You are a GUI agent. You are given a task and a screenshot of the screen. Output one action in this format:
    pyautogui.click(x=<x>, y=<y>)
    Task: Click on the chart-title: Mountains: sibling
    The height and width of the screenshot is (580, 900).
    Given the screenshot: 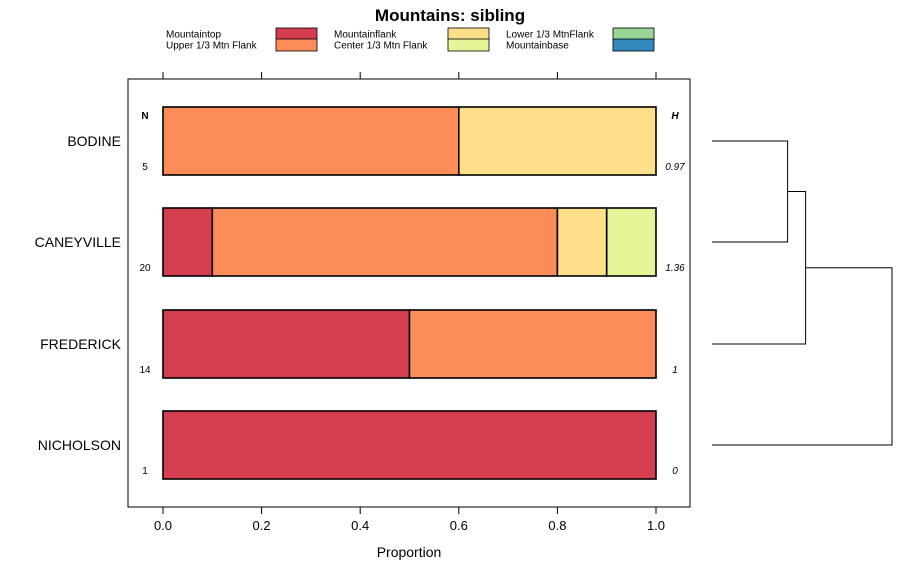 What is the action you would take?
    pyautogui.click(x=450, y=15)
    